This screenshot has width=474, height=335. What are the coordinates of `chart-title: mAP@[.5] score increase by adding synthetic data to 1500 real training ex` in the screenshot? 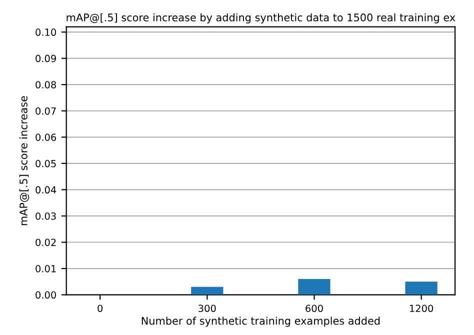 It's located at (261, 18).